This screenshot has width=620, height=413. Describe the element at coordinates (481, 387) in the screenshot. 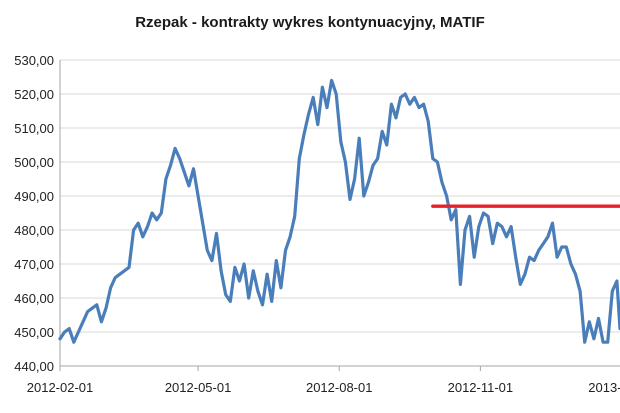

I see `x-tick-label: 2012-11-01` at that location.